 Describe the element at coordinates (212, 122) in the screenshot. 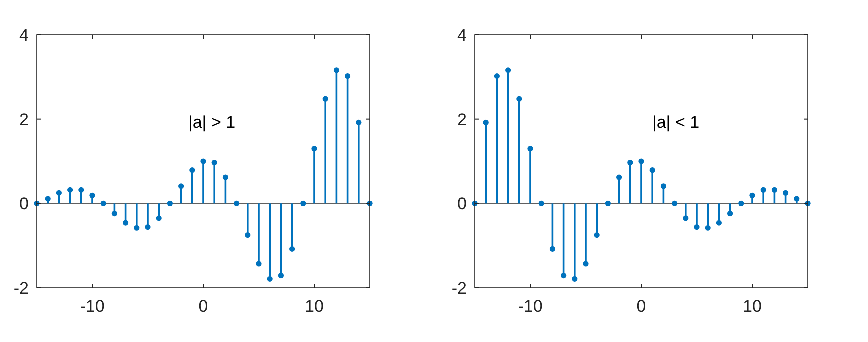

I see `annotation: |a| > 1` at that location.